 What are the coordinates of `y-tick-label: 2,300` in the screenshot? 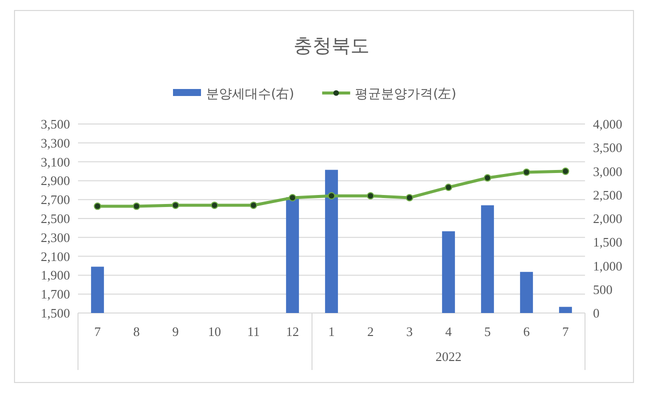 It's located at (55, 237).